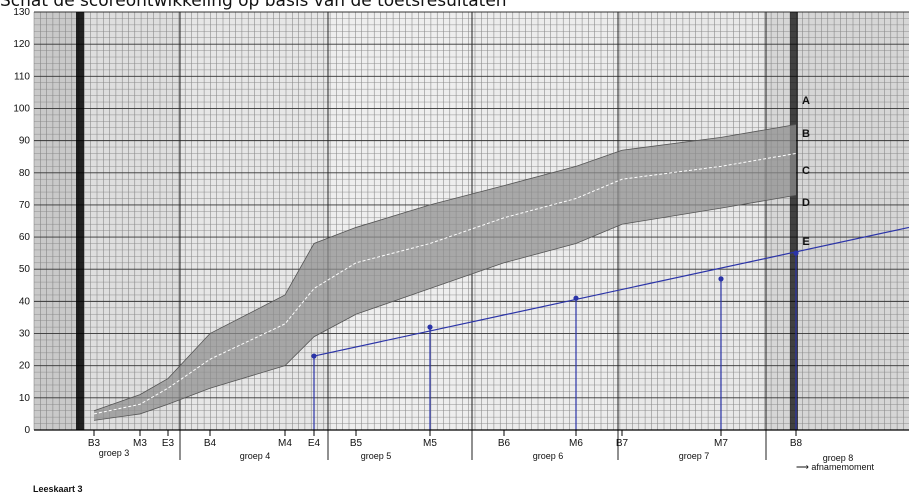 This screenshot has width=909, height=495. What do you see at coordinates (140, 443) in the screenshot?
I see `x-tick-label: M3` at bounding box center [140, 443].